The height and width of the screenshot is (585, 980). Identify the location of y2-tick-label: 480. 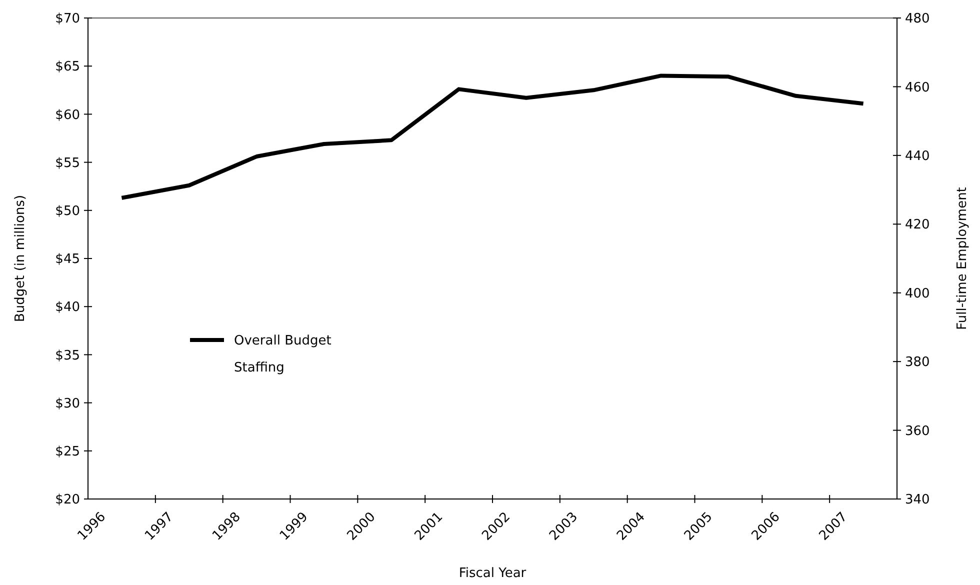
(917, 19).